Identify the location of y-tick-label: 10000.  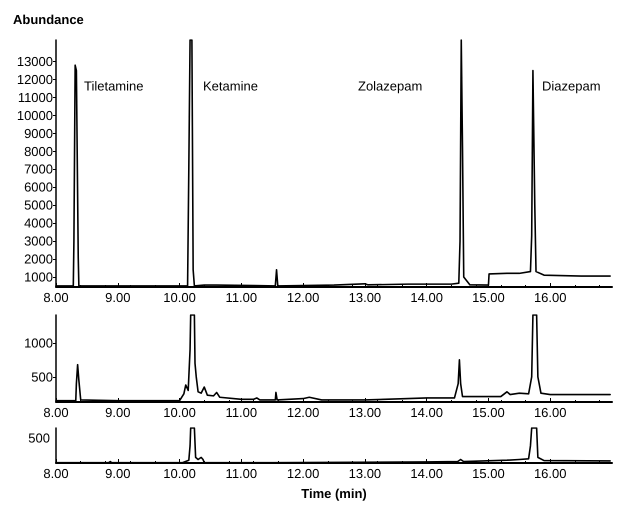
(34, 115).